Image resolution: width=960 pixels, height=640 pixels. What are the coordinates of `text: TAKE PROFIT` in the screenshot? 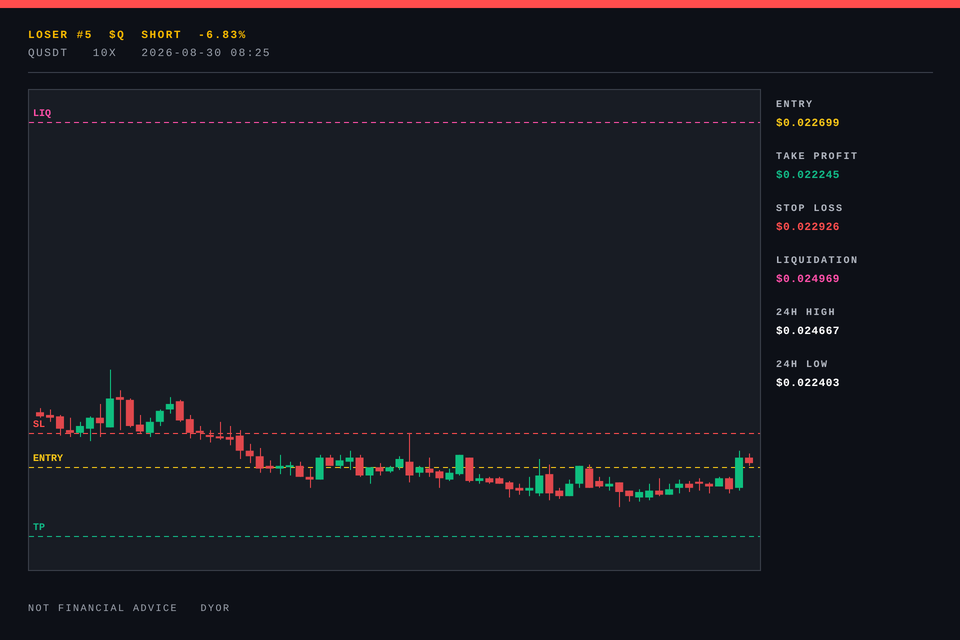 It's located at (818, 157).